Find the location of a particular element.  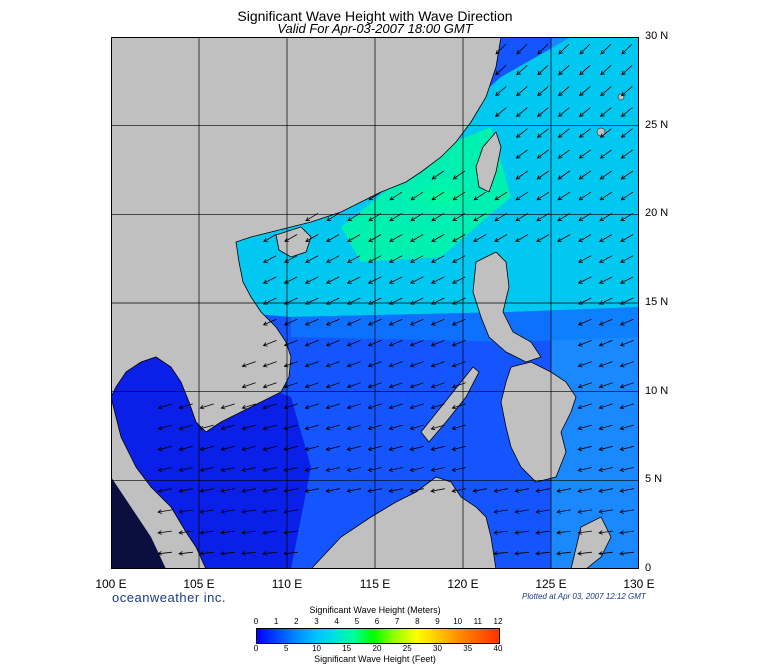

colorbar-meters-tick: 9 is located at coordinates (437, 621).